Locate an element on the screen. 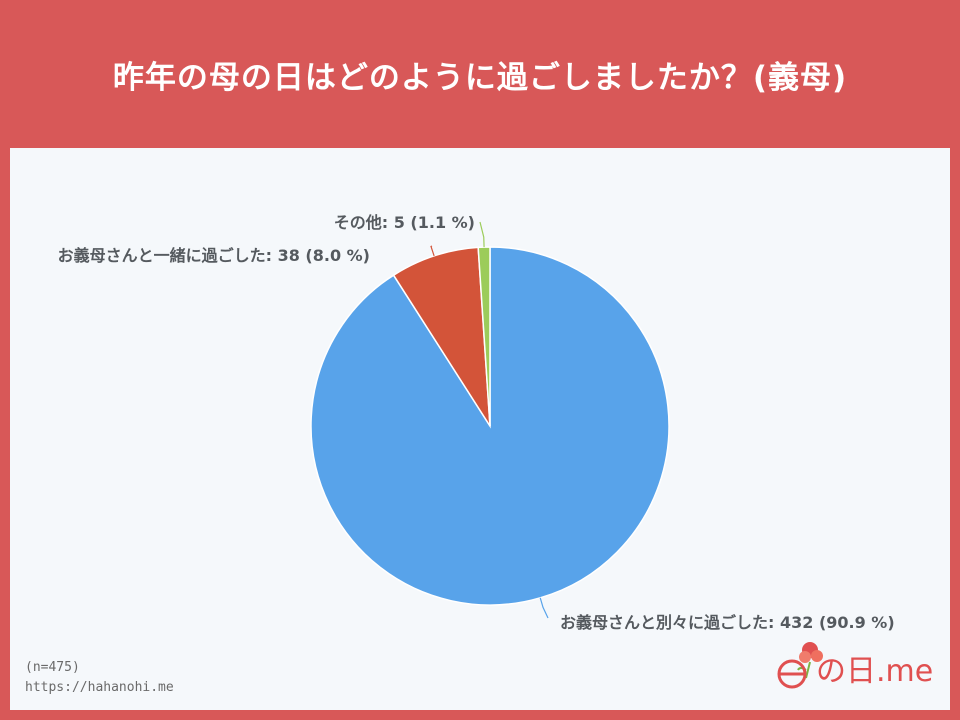 The width and height of the screenshot is (960, 720). slice-label-0: お義母さんと別々に過ごした: 432 (90.9 %) is located at coordinates (727, 622).